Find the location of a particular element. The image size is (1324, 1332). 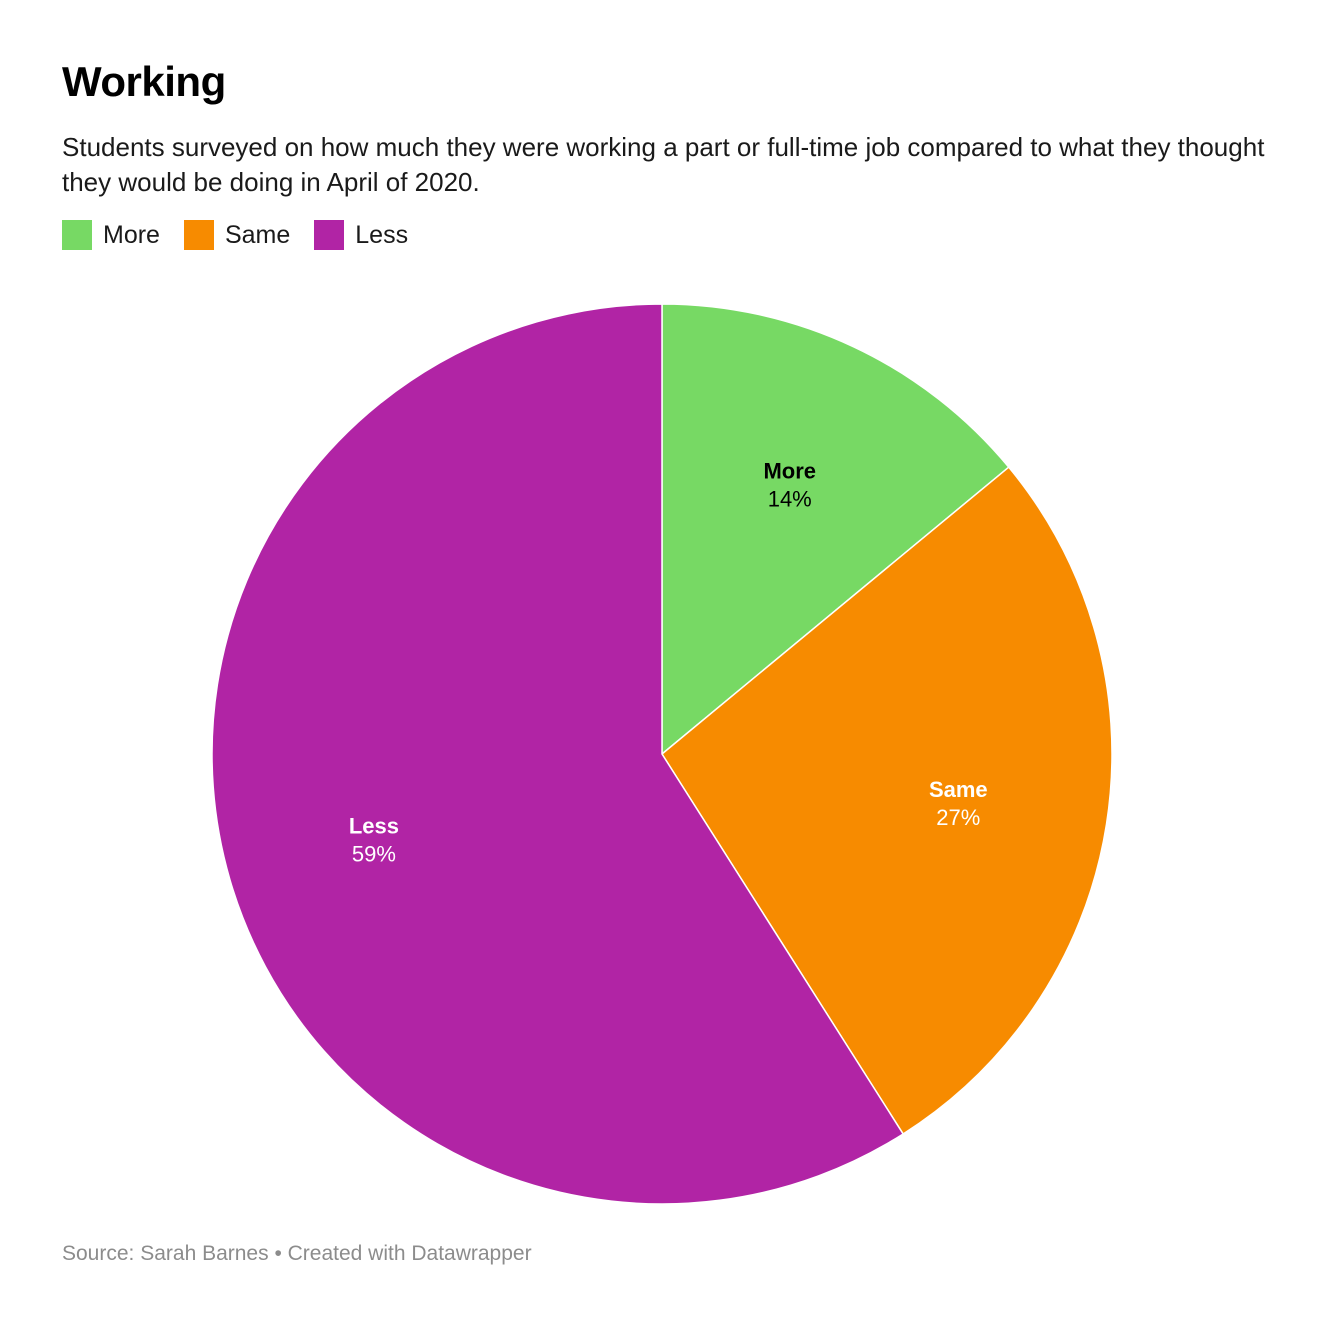

pie-slice-more is located at coordinates (835, 529).